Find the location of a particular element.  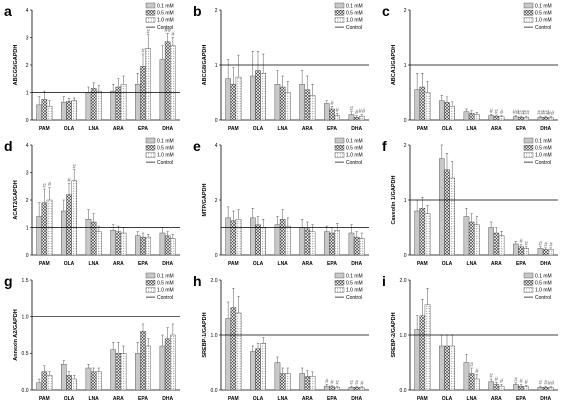

y-tick-label: 0 is located at coordinates (216, 121).